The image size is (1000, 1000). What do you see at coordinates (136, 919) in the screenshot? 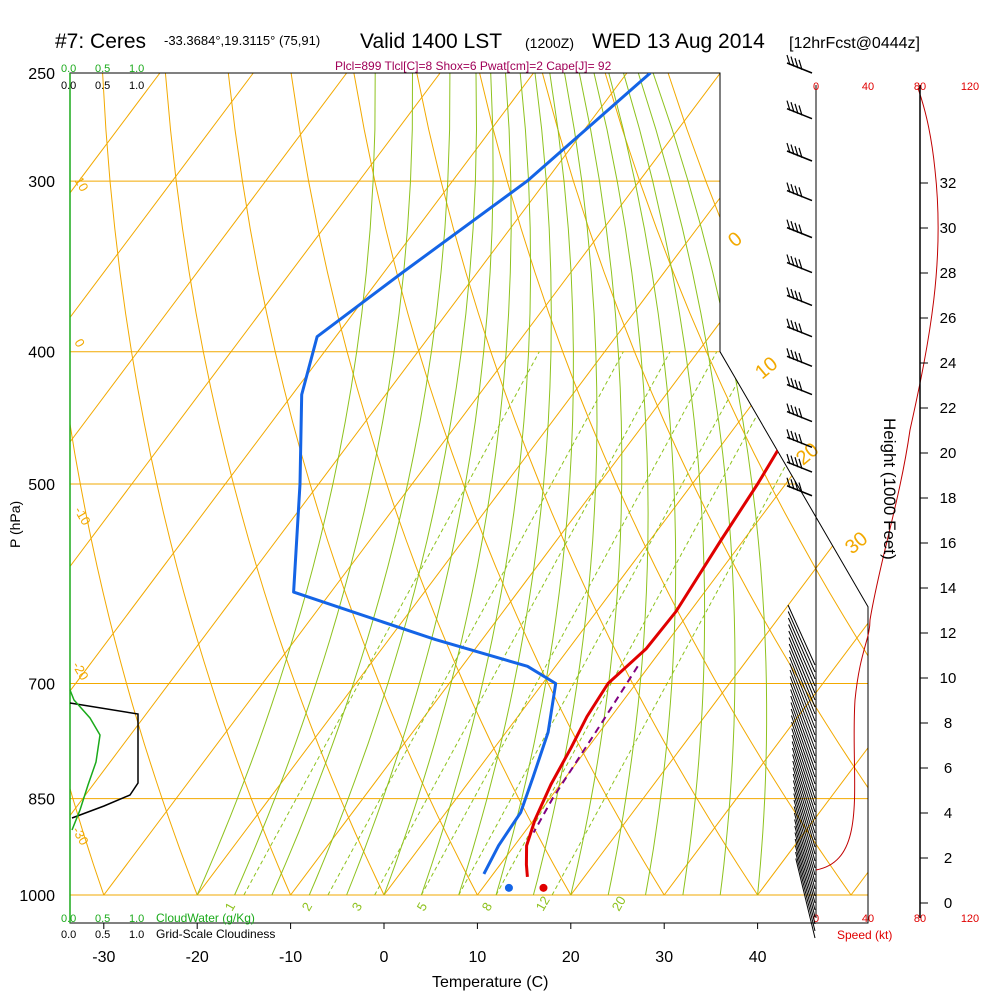
I see `cloud-bottom-scale-green-2: 1.0` at bounding box center [136, 919].